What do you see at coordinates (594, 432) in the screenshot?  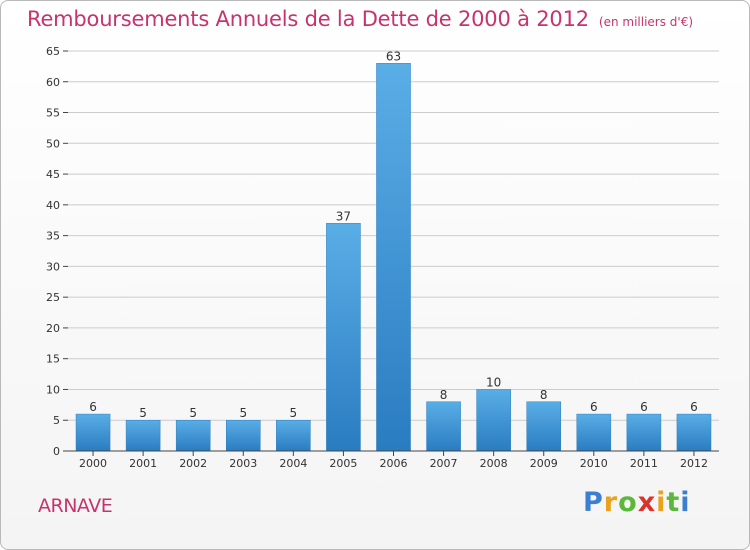 I see `bar-2010` at bounding box center [594, 432].